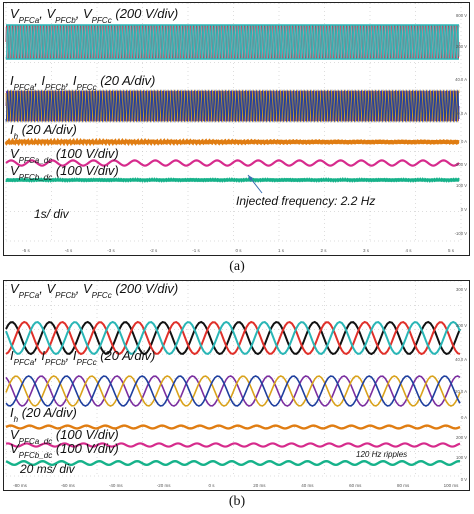  Describe the element at coordinates (102, 20) in the screenshot. I see `label-v-pfc-part: PFCc` at that location.